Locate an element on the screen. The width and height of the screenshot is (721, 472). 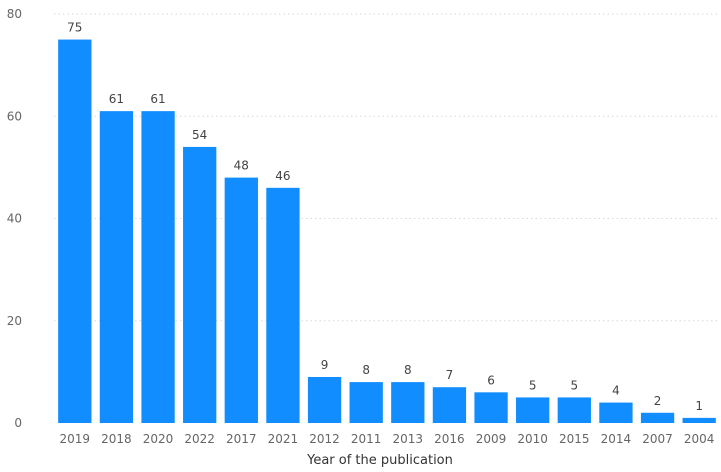
x-tick-label: 2016 is located at coordinates (449, 439).